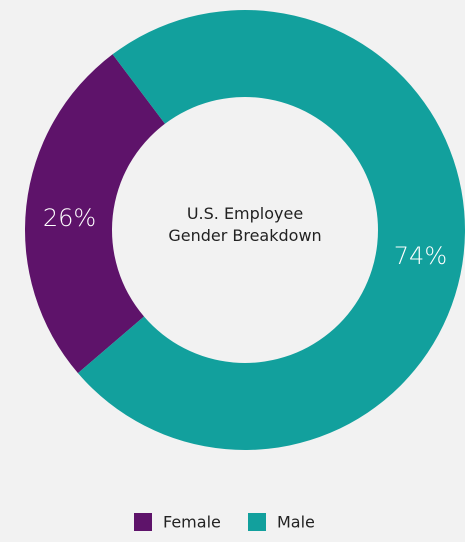 This screenshot has width=465, height=542. I want to click on chart-title: U.S. Employee Gender Breakdown, so click(245, 224).